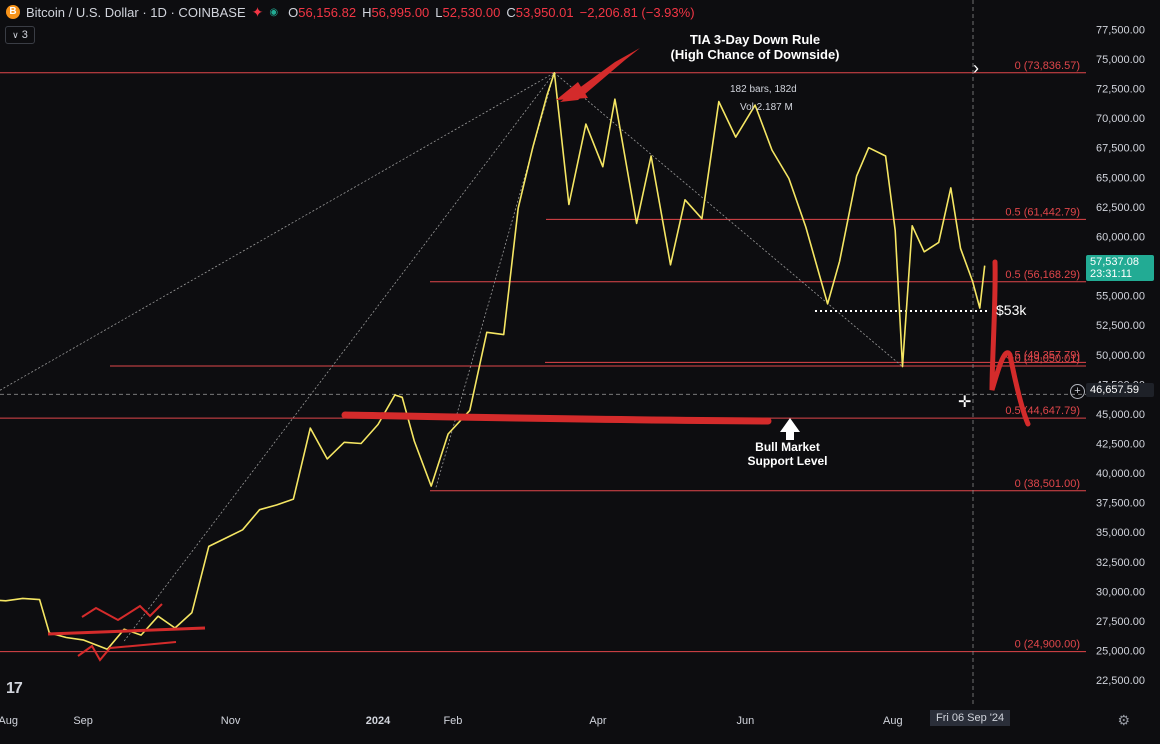 The image size is (1160, 744). I want to click on crosshair-price-tag: 46,657.59, so click(1120, 390).